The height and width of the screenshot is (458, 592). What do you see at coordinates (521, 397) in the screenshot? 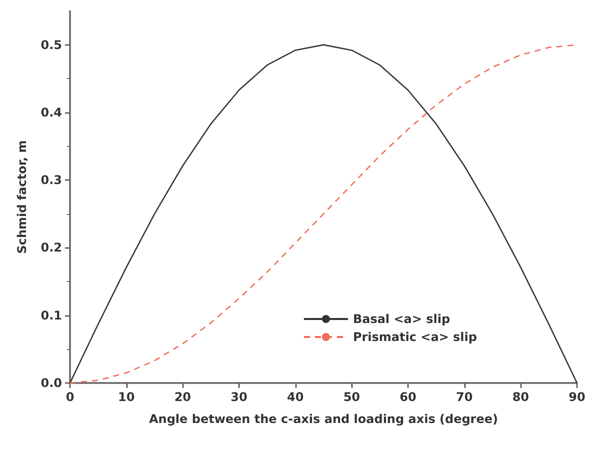
I see `x-tick-label: 80` at bounding box center [521, 397].